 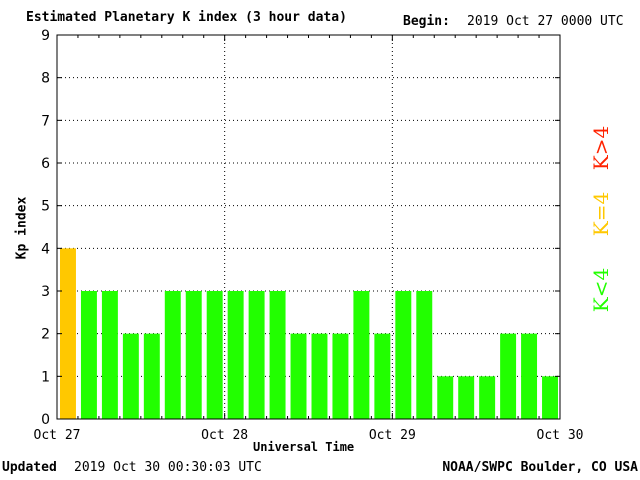 I want to click on y-tick-label: 7, so click(x=45, y=121).